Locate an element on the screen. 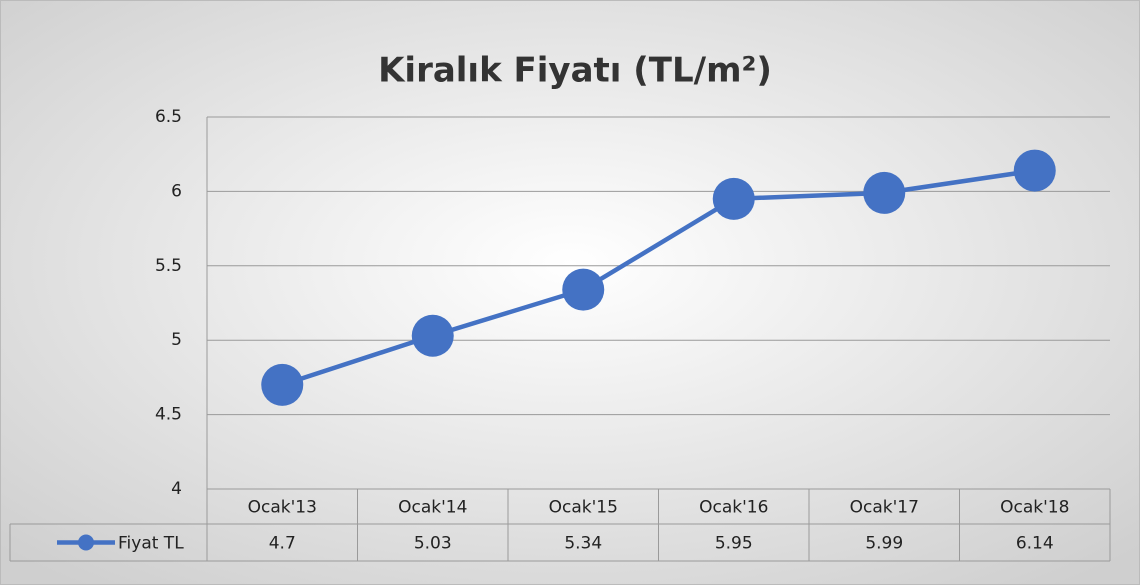 The image size is (1140, 585). y-tick-label: 4.5 is located at coordinates (168, 415).